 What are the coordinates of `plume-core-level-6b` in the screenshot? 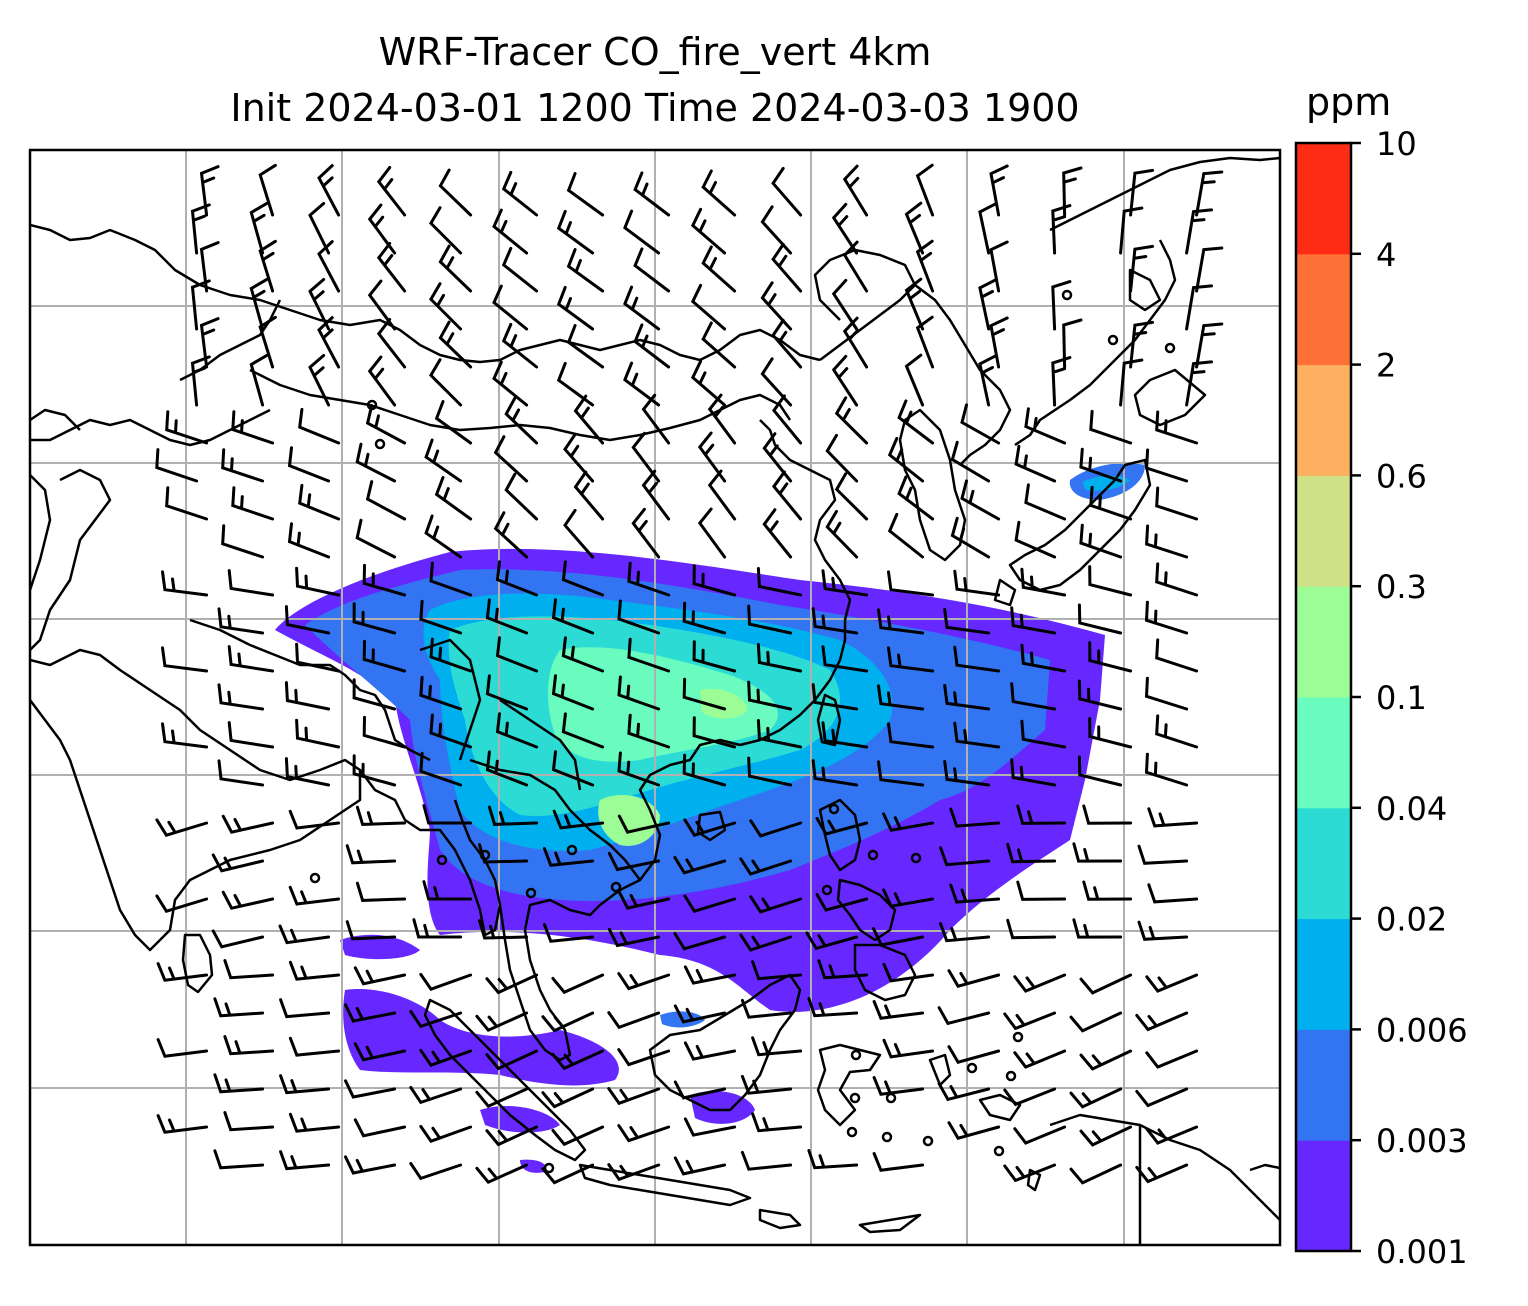 It's located at (724, 703).